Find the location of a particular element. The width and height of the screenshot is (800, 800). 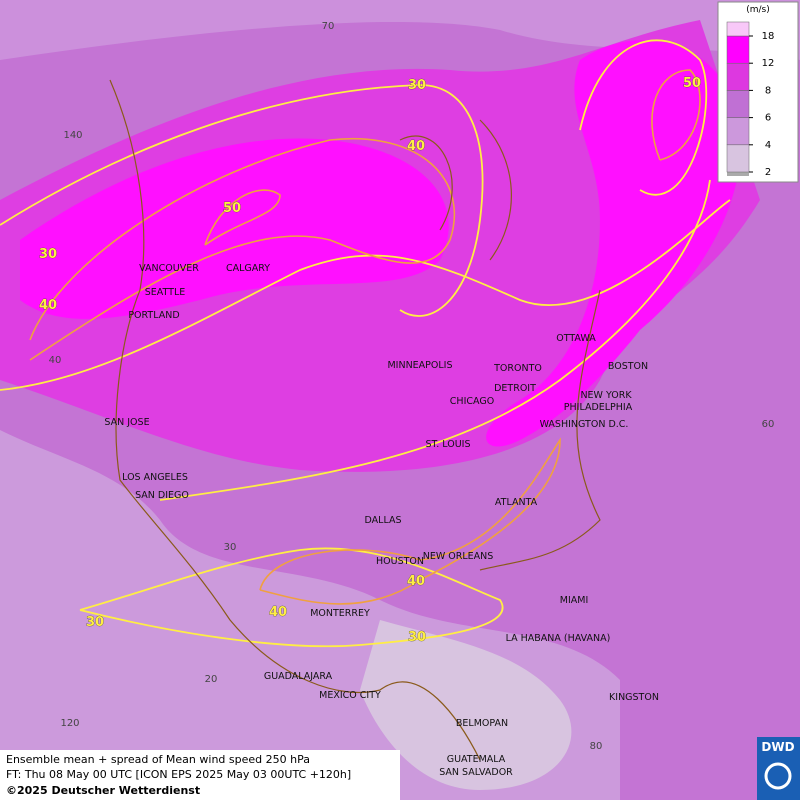

legend-tick-label: 12 is located at coordinates (768, 63).